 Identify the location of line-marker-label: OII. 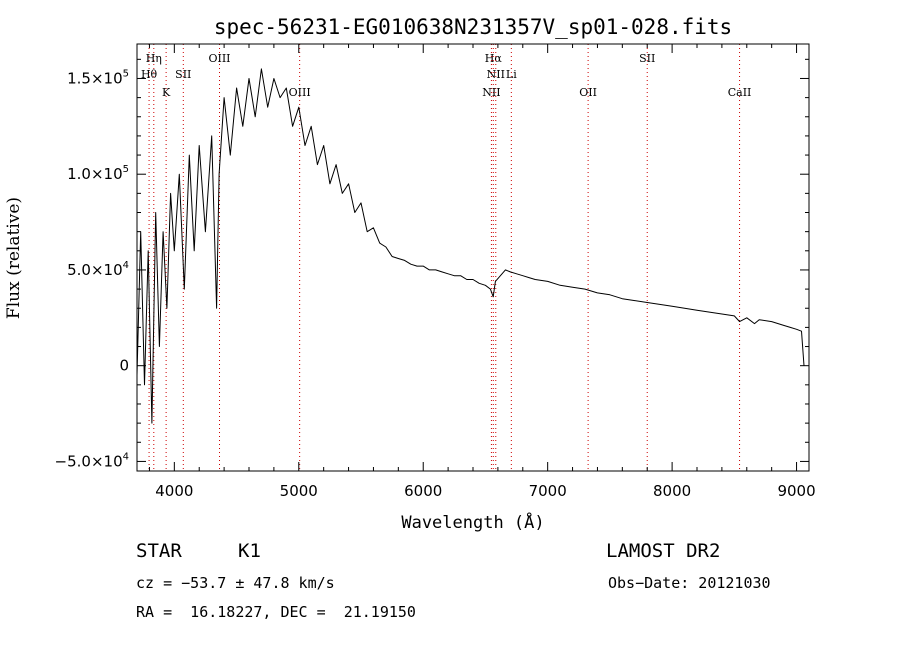
(588, 92).